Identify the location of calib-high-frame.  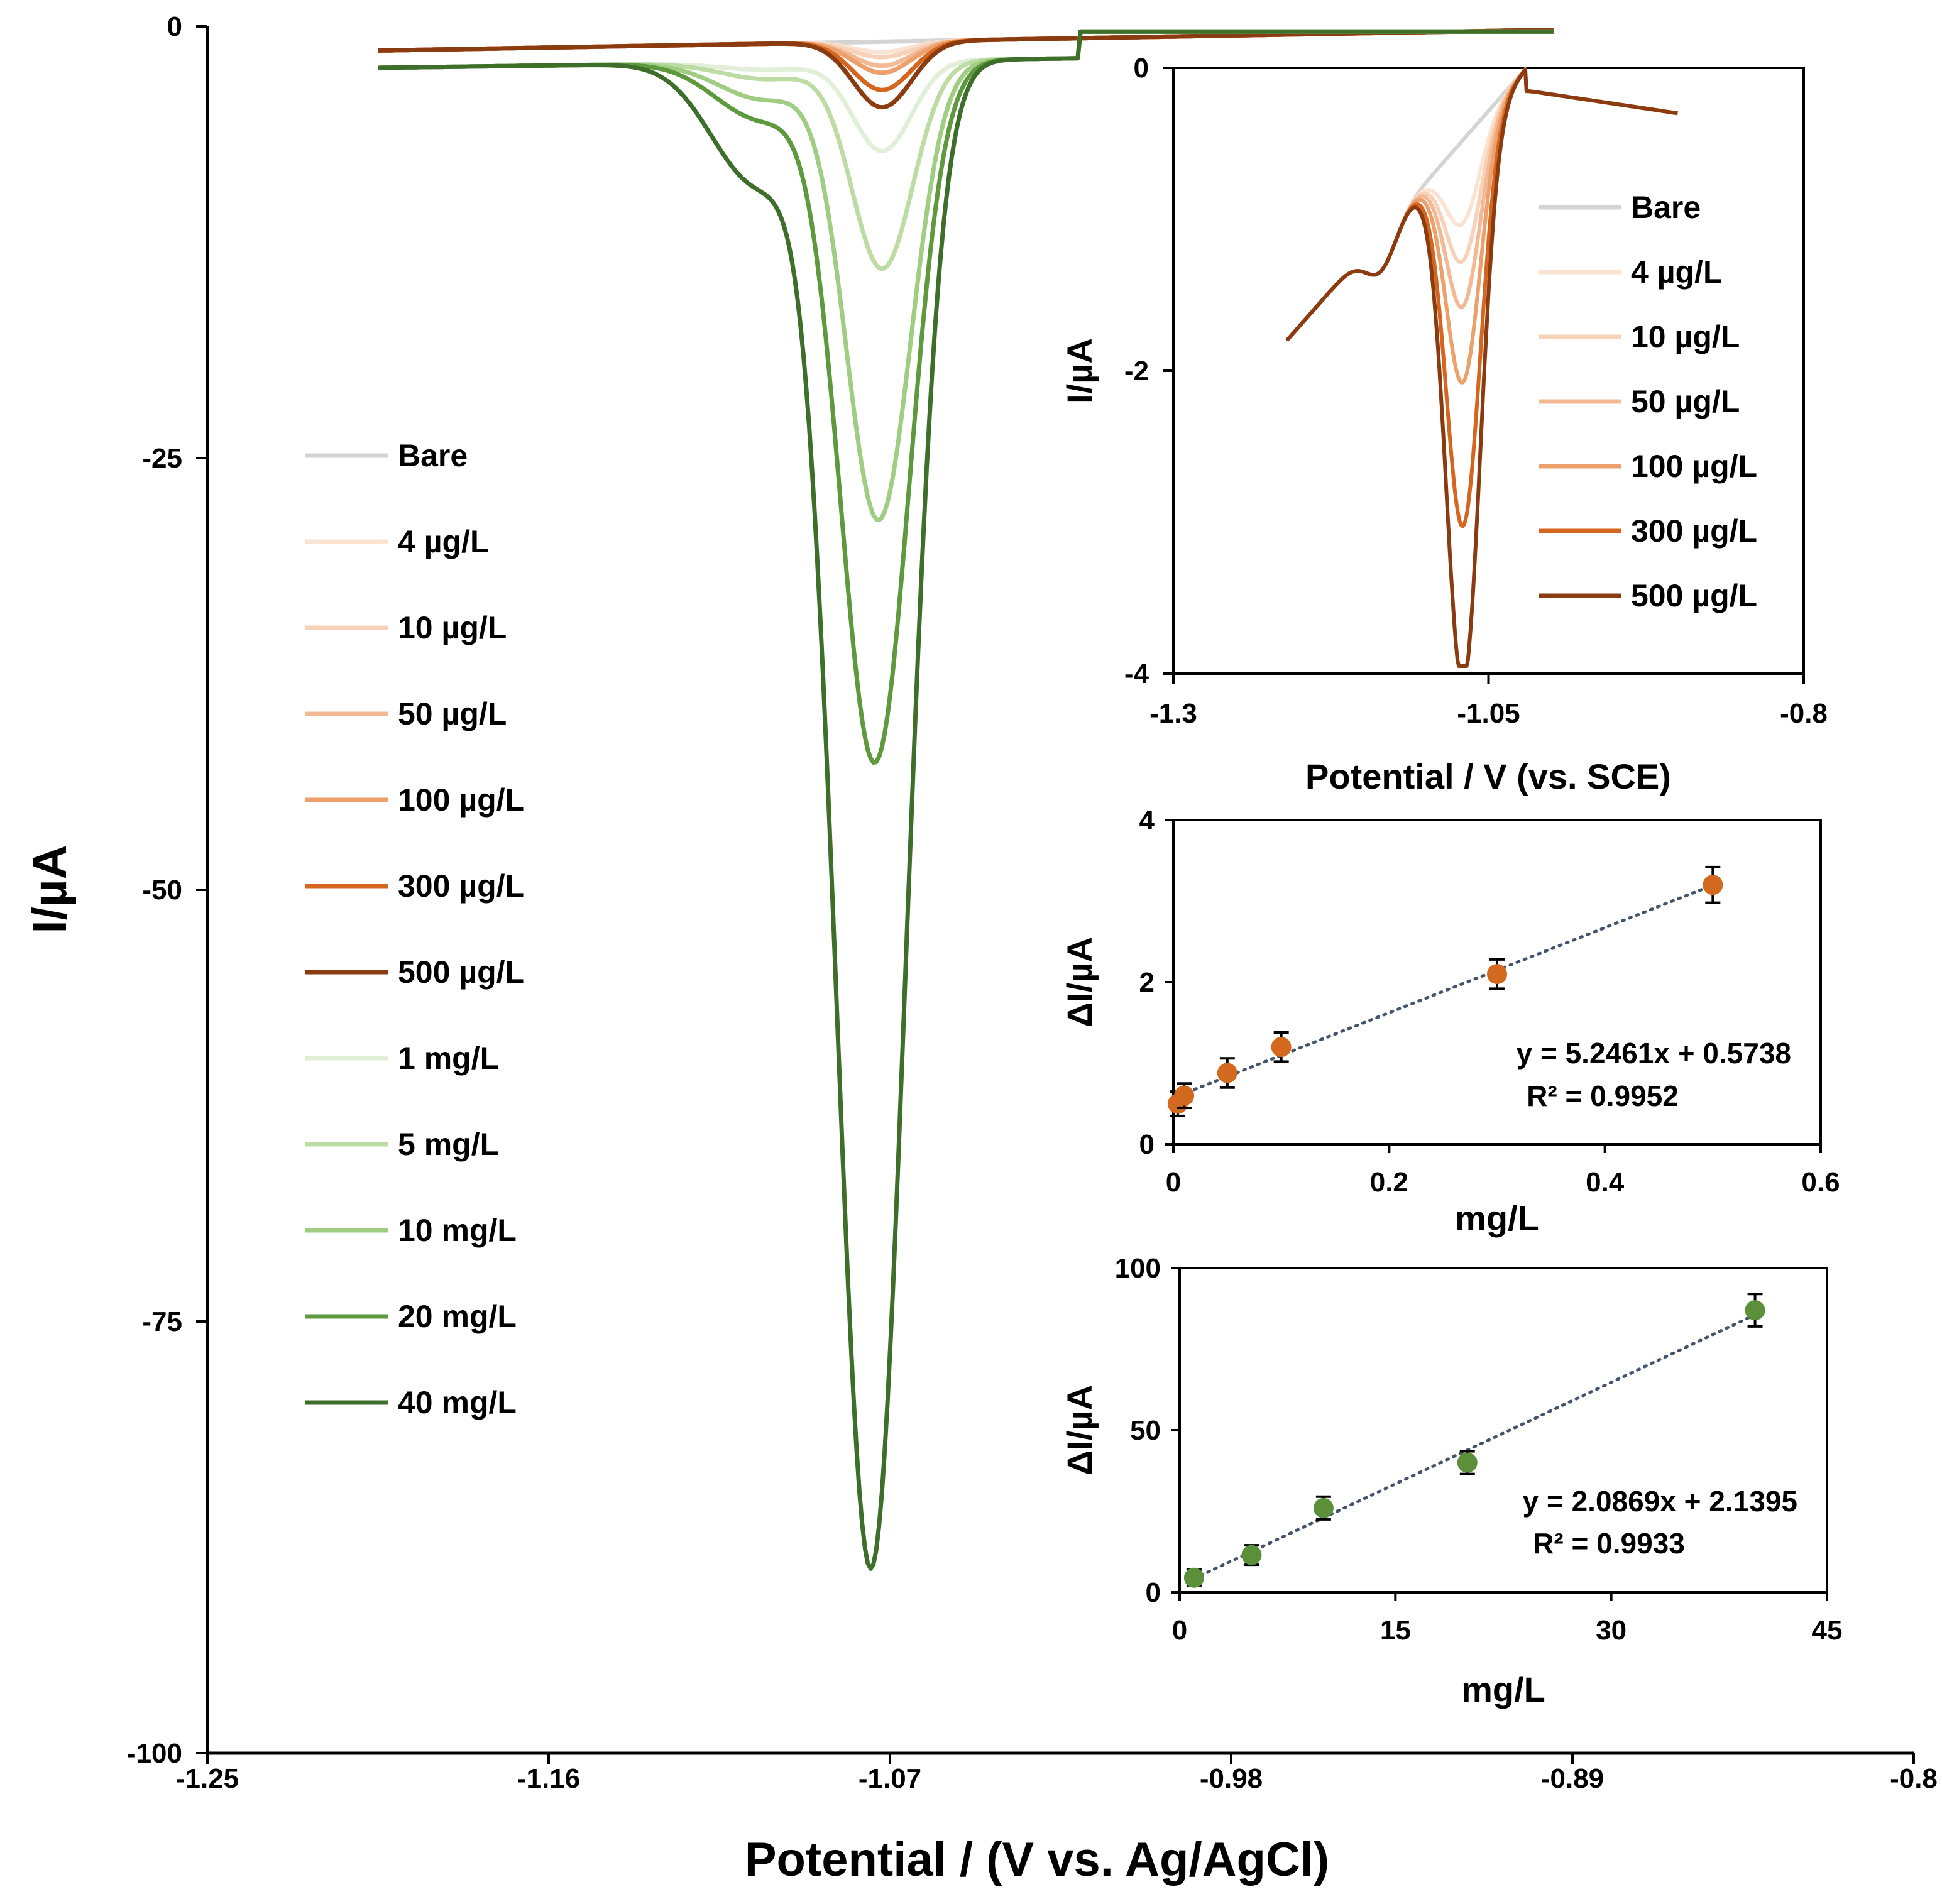
(1503, 1430).